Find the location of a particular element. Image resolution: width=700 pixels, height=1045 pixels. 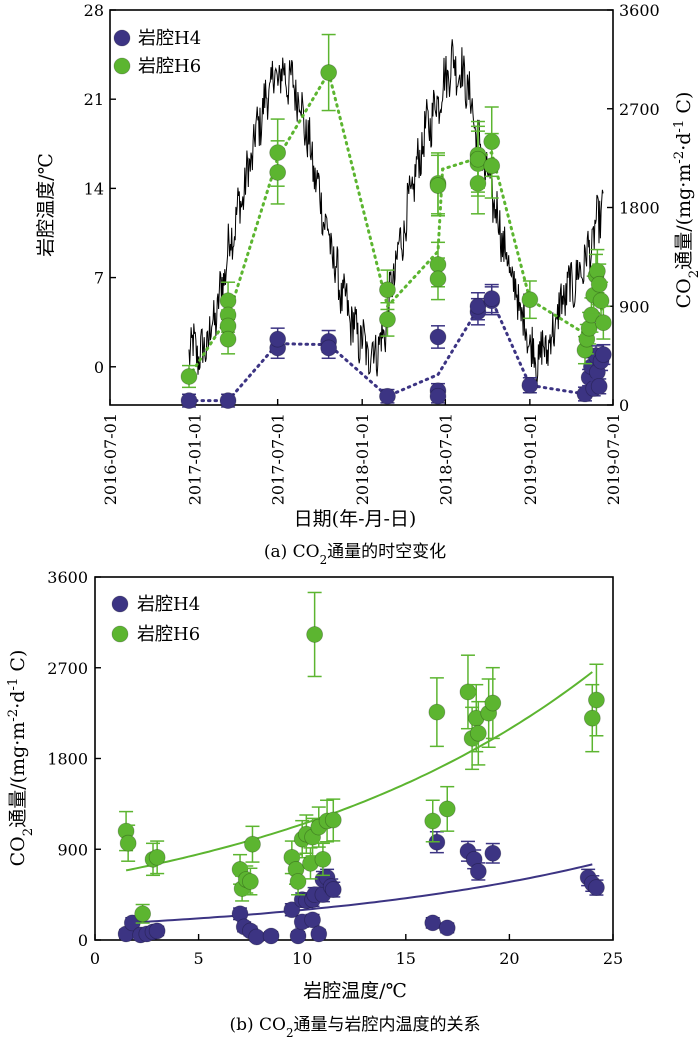

H6-fit-curve is located at coordinates (359, 771).